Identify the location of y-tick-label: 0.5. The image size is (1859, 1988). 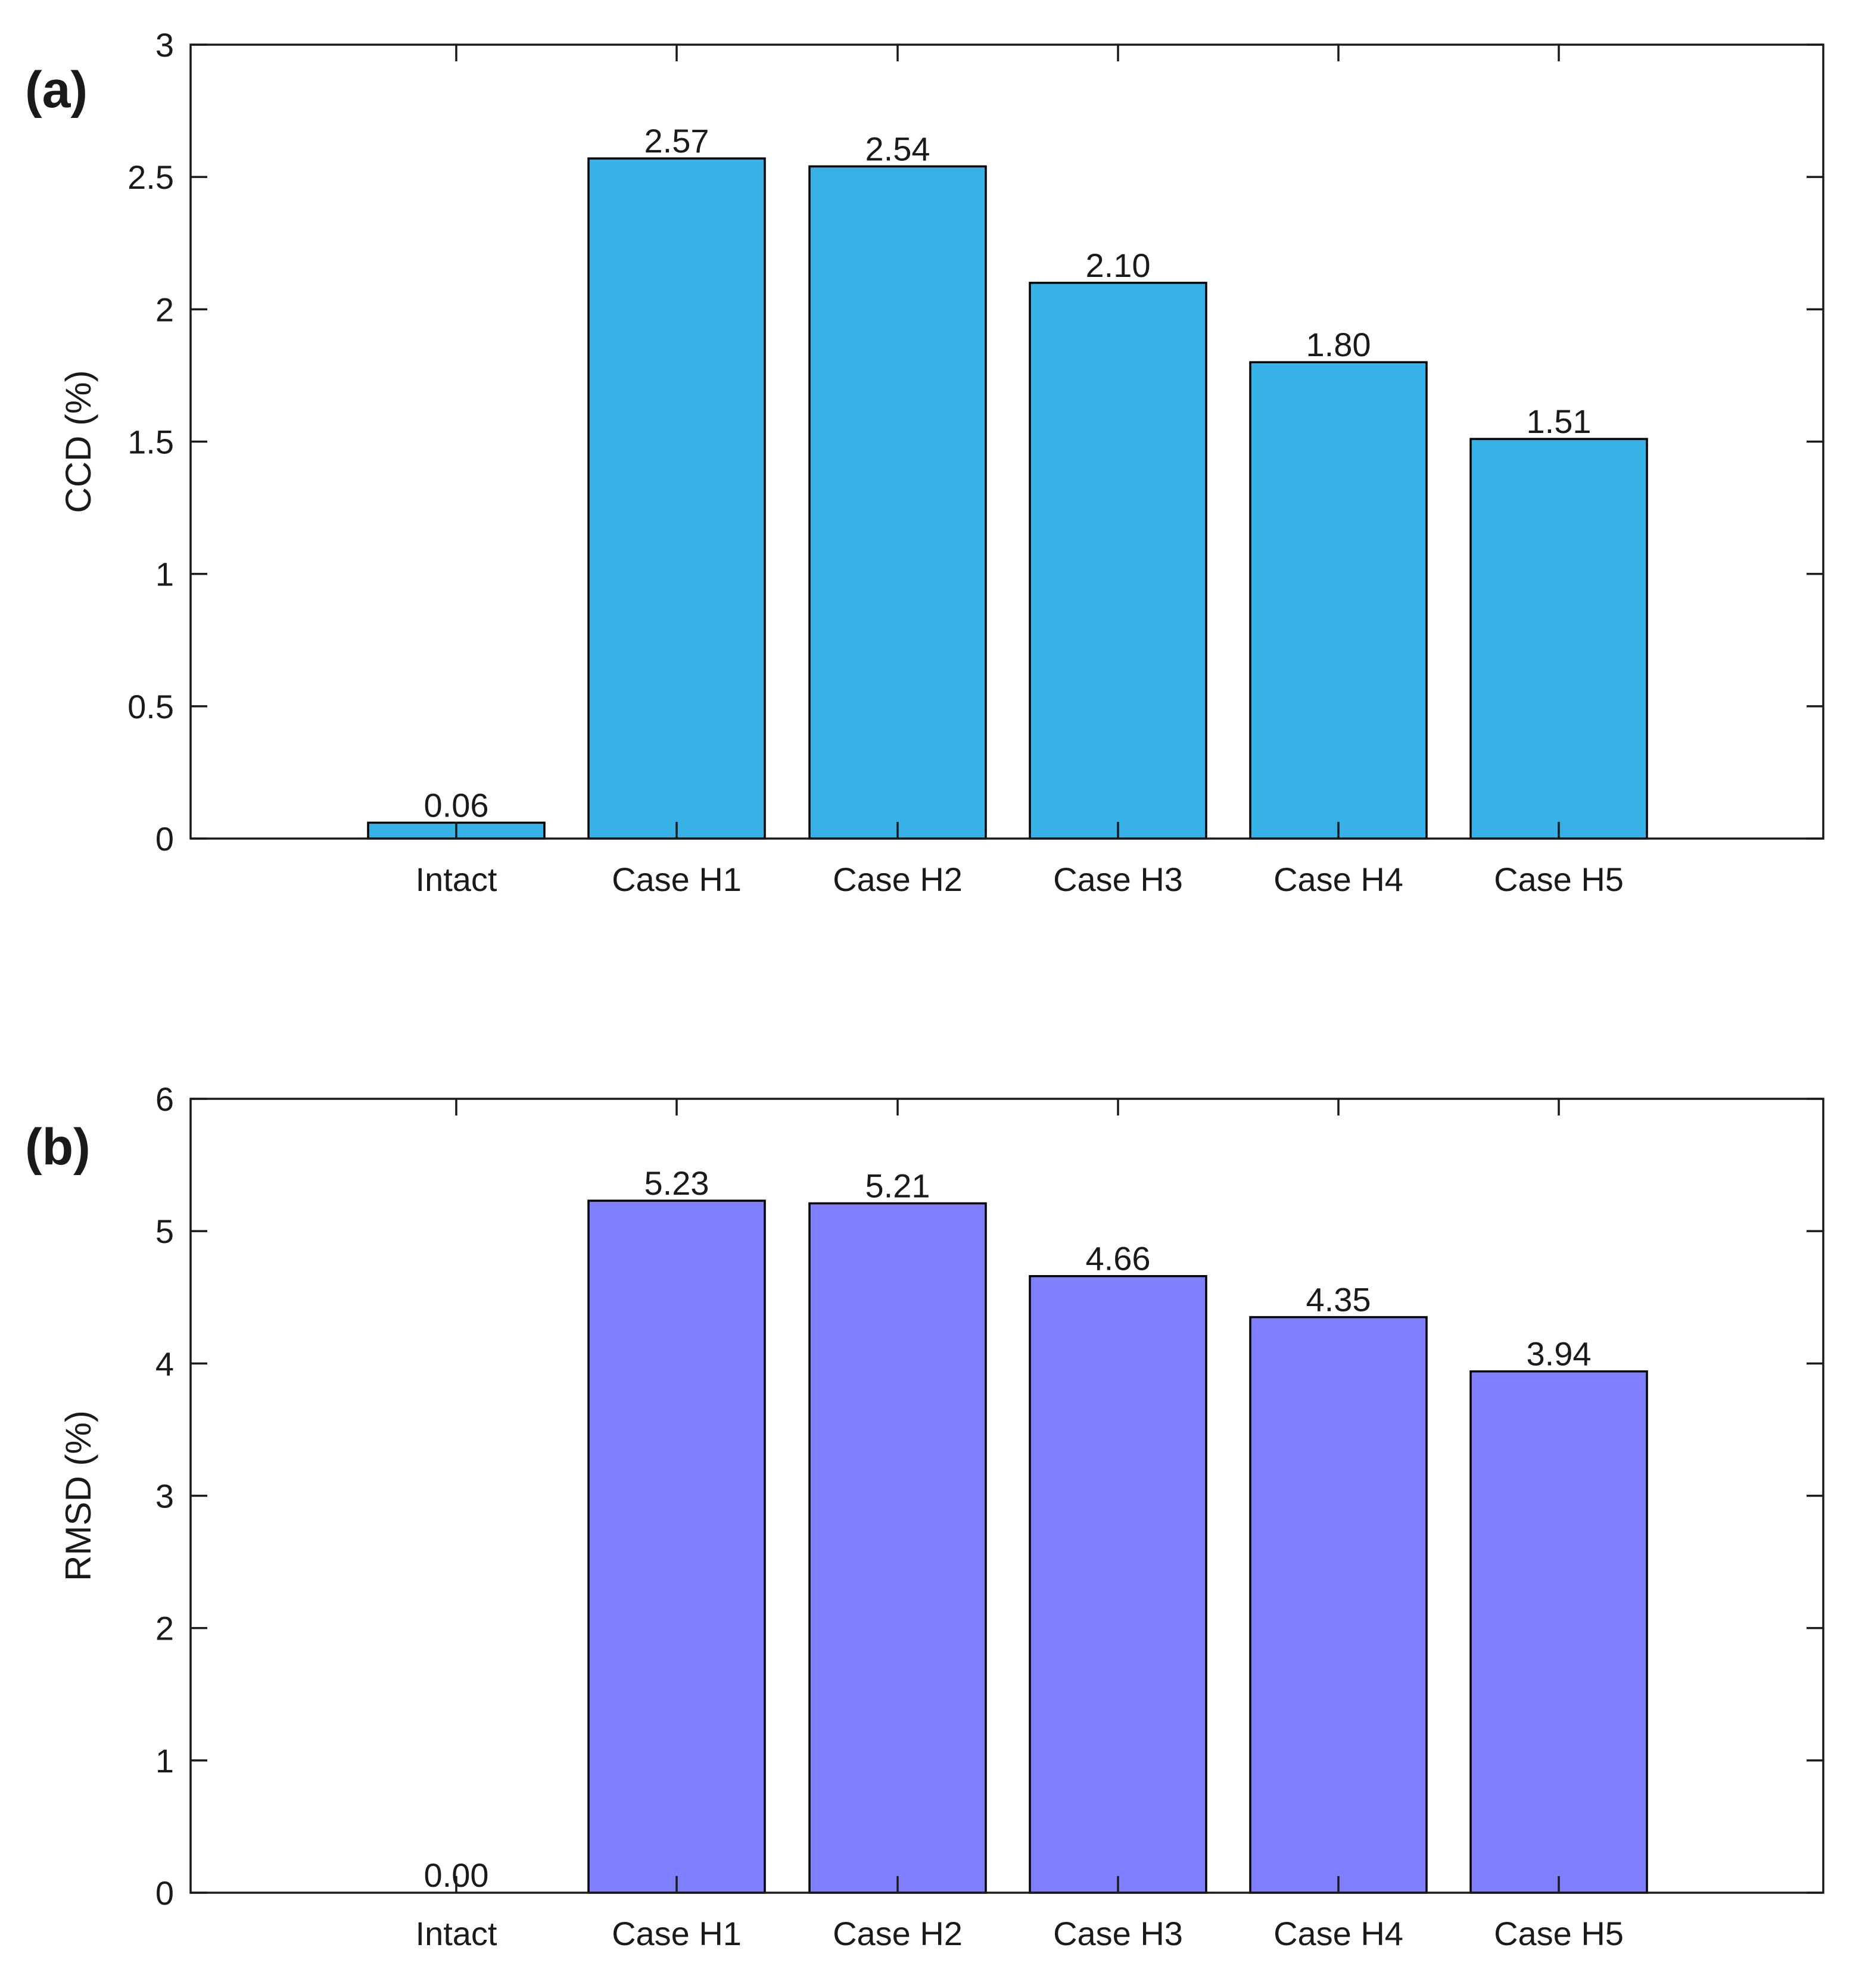
(150, 706).